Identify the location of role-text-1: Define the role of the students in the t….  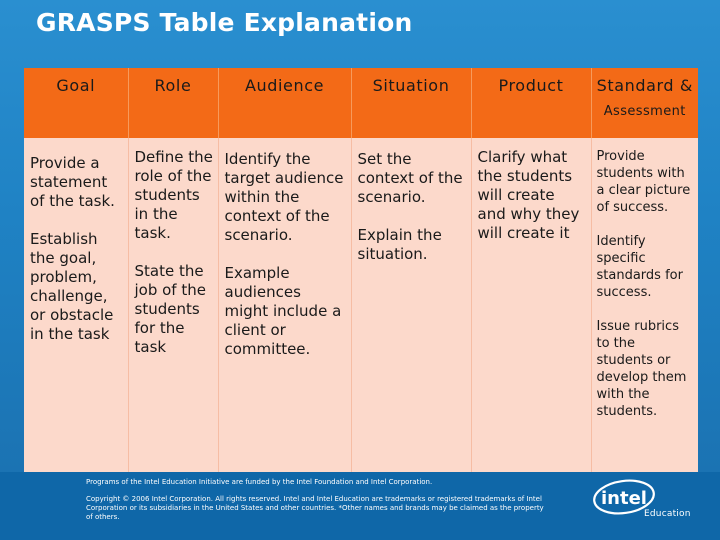
(173, 195).